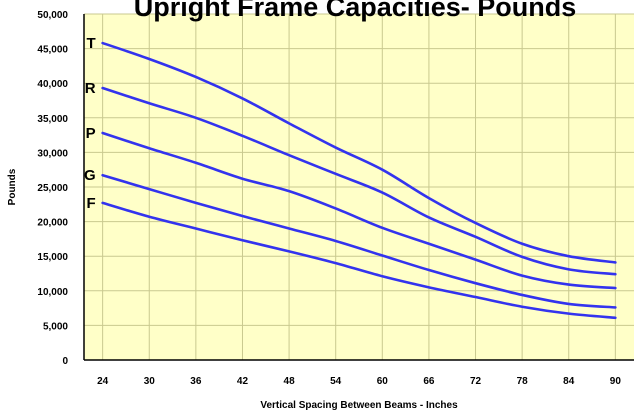 The width and height of the screenshot is (634, 411). Describe the element at coordinates (476, 381) in the screenshot. I see `x-tick-label: 72` at that location.